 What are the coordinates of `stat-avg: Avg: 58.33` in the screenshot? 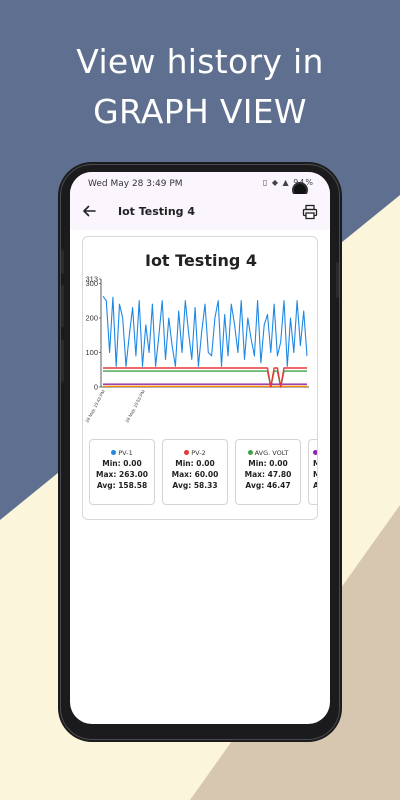 It's located at (195, 485).